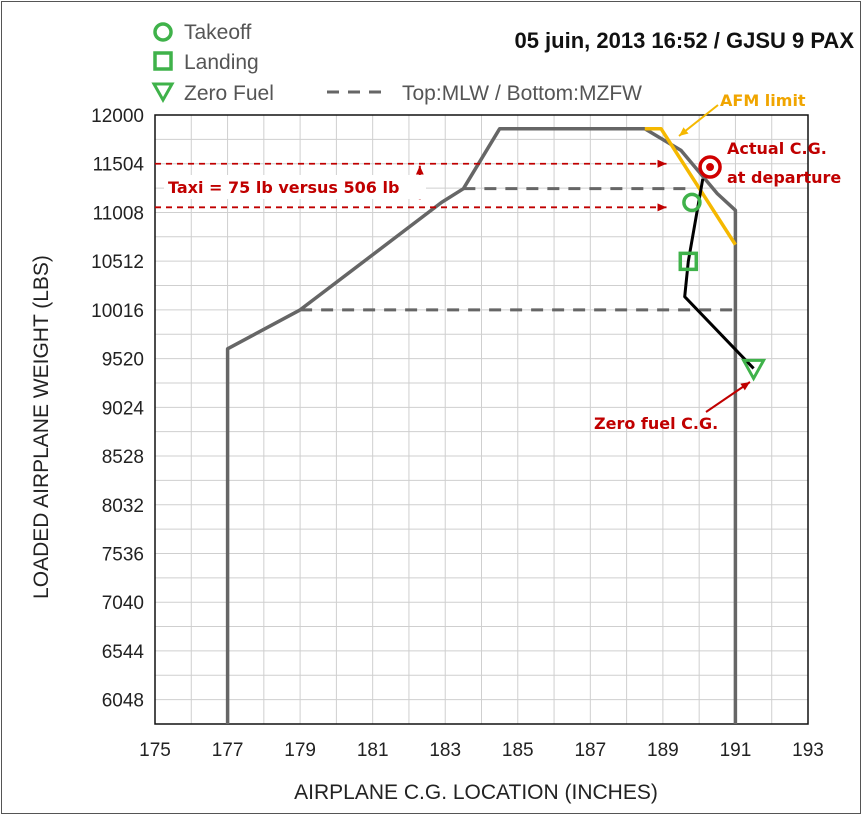 The height and width of the screenshot is (819, 864). What do you see at coordinates (123, 408) in the screenshot?
I see `y-tick-label: 9024` at bounding box center [123, 408].